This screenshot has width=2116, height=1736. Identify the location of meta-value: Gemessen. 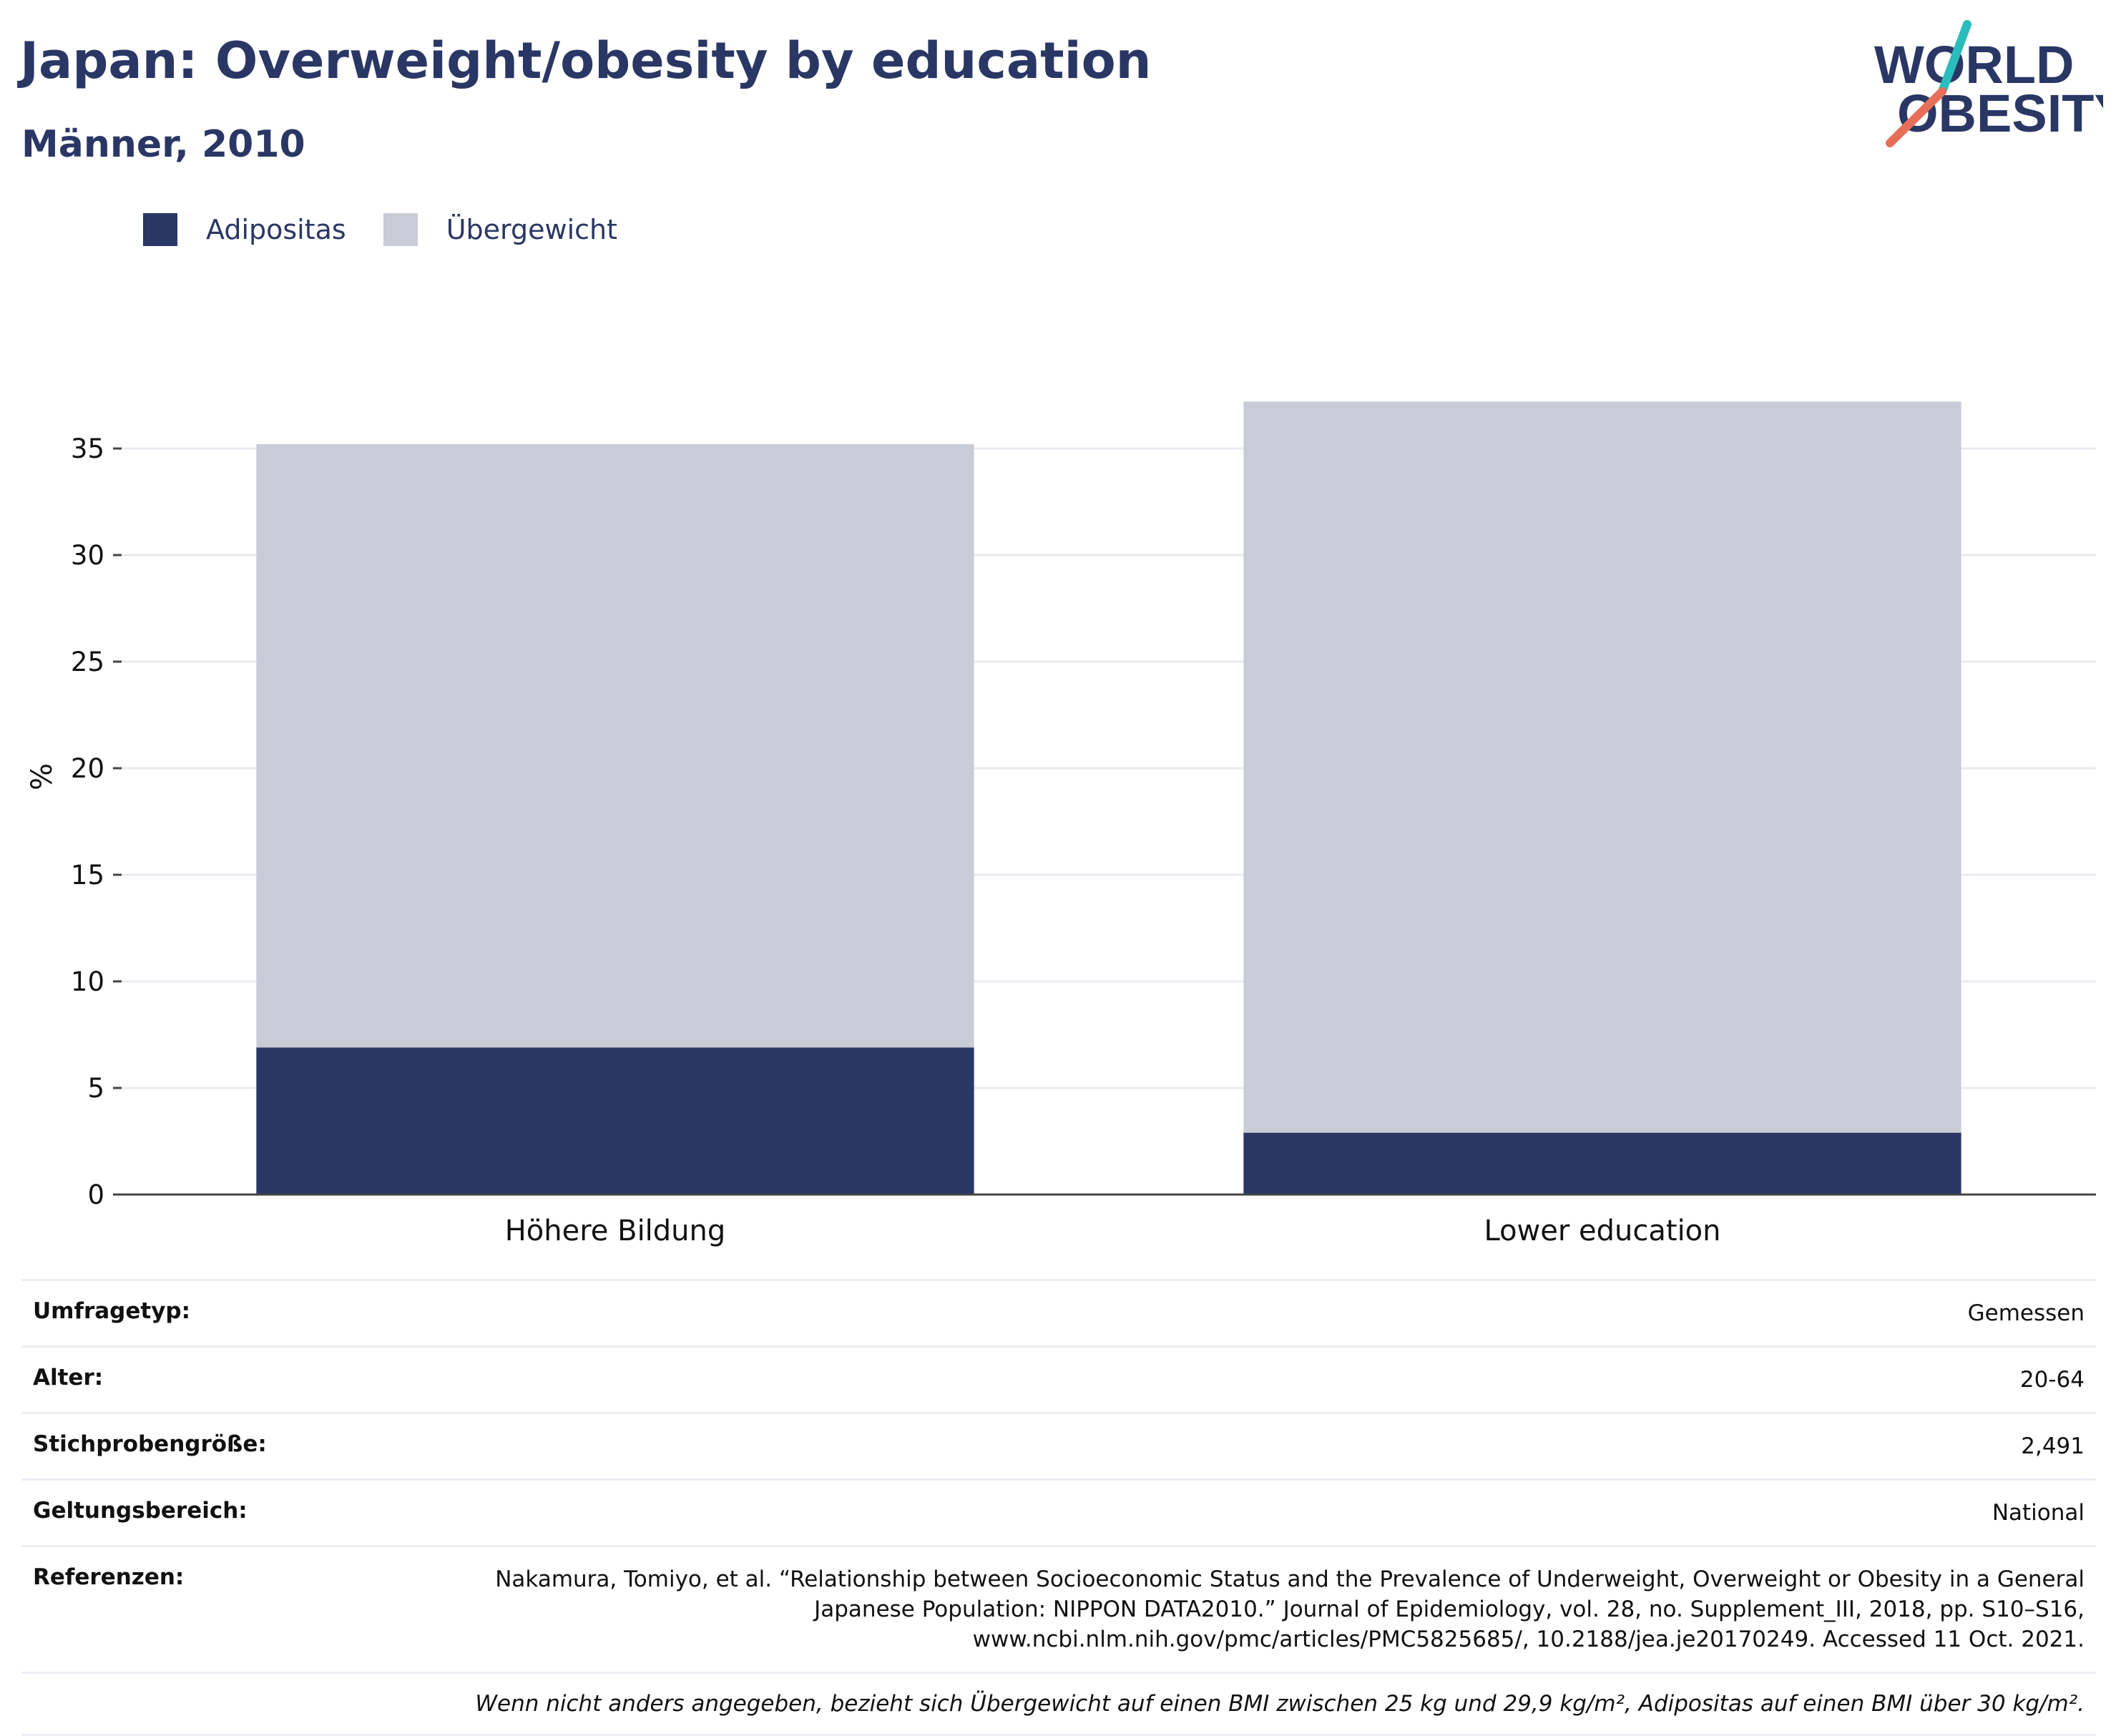
(2026, 1313).